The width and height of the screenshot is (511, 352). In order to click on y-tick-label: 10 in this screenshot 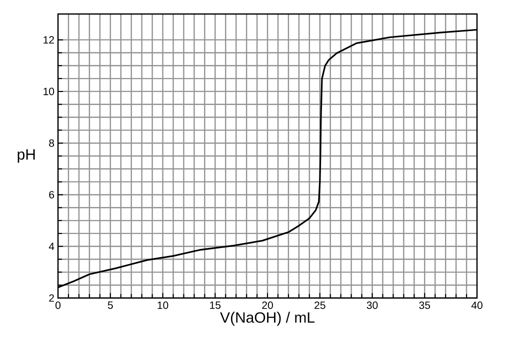, I will do `click(49, 92)`.